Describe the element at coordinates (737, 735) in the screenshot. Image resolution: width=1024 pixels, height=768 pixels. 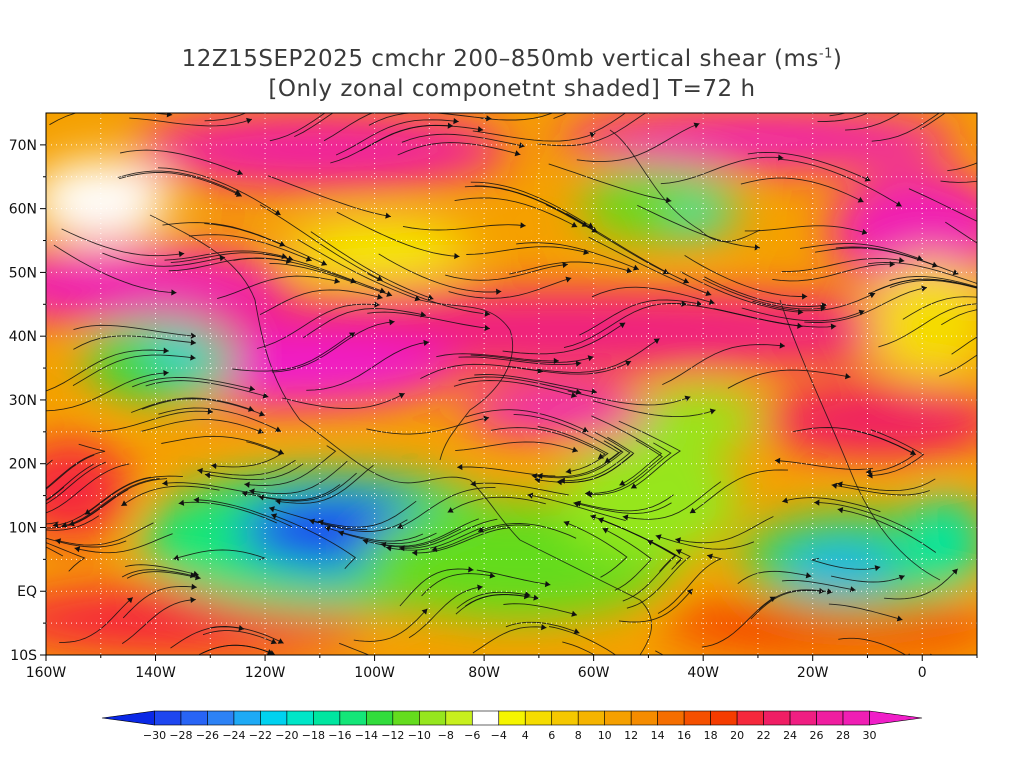
I see `colorbar-label: 20` at that location.